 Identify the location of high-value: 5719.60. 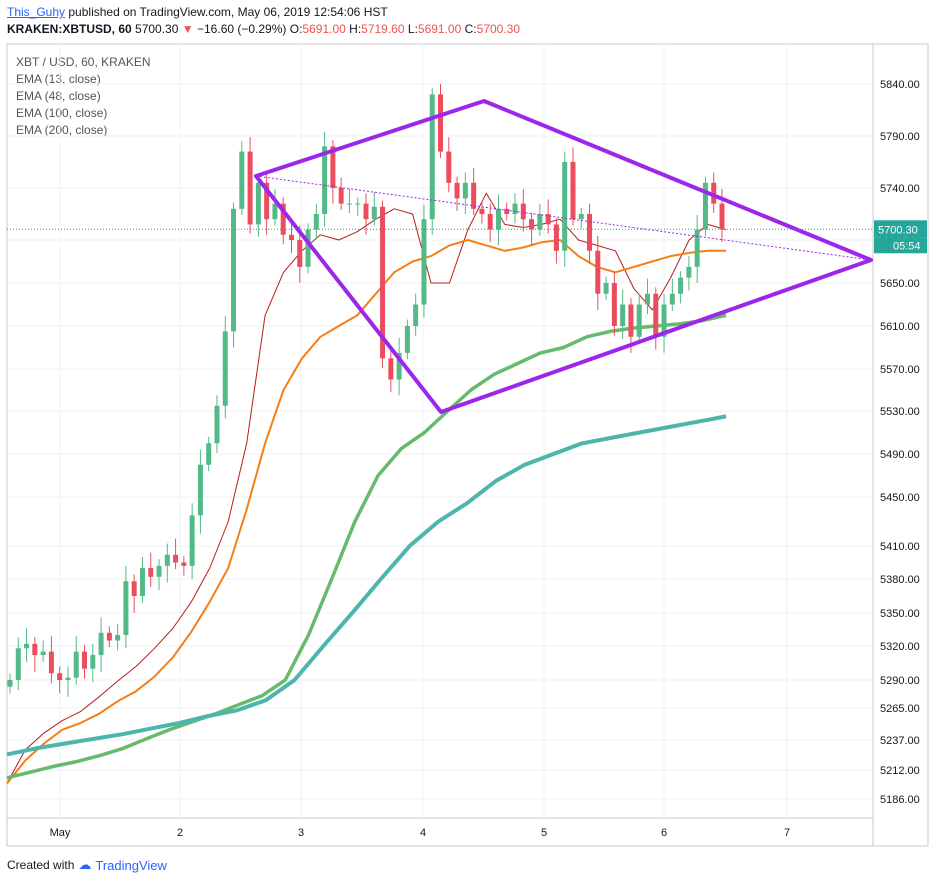
(383, 29).